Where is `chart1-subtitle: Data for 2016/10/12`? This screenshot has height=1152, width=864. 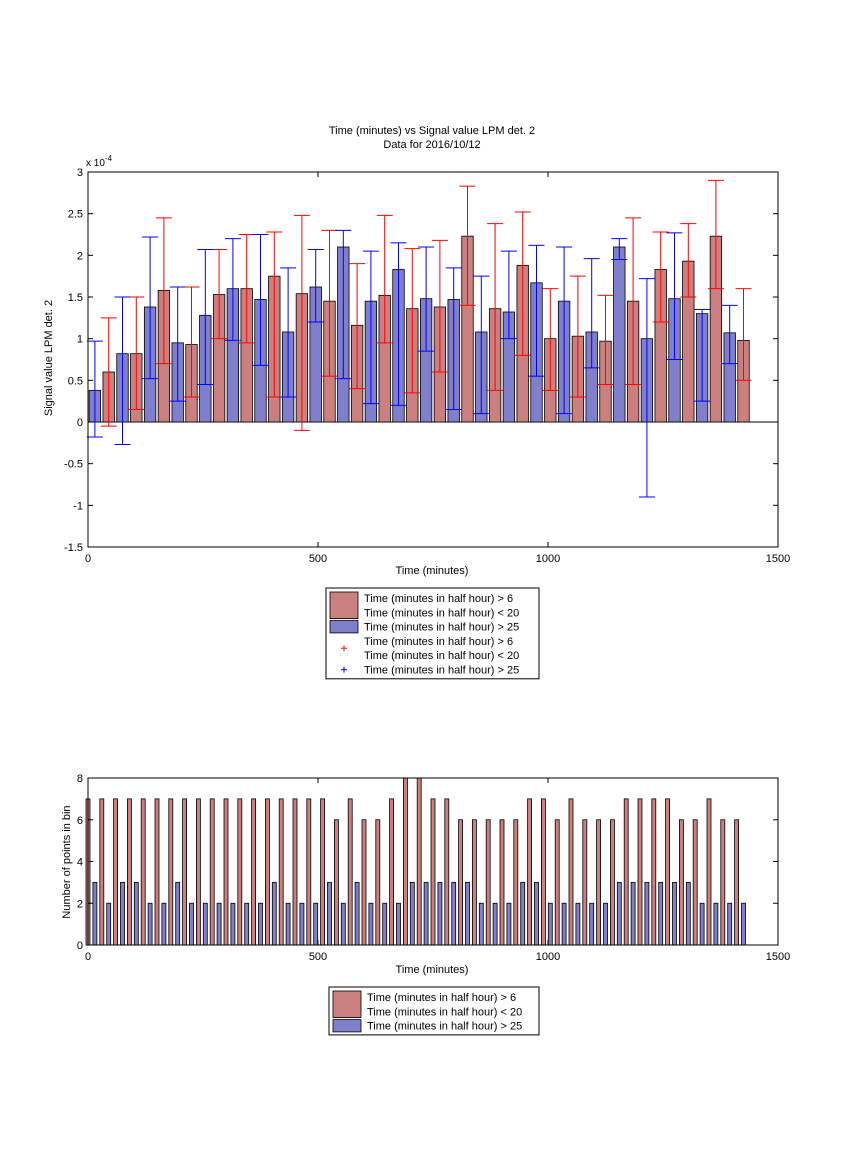
chart1-subtitle: Data for 2016/10/12 is located at coordinates (431, 145).